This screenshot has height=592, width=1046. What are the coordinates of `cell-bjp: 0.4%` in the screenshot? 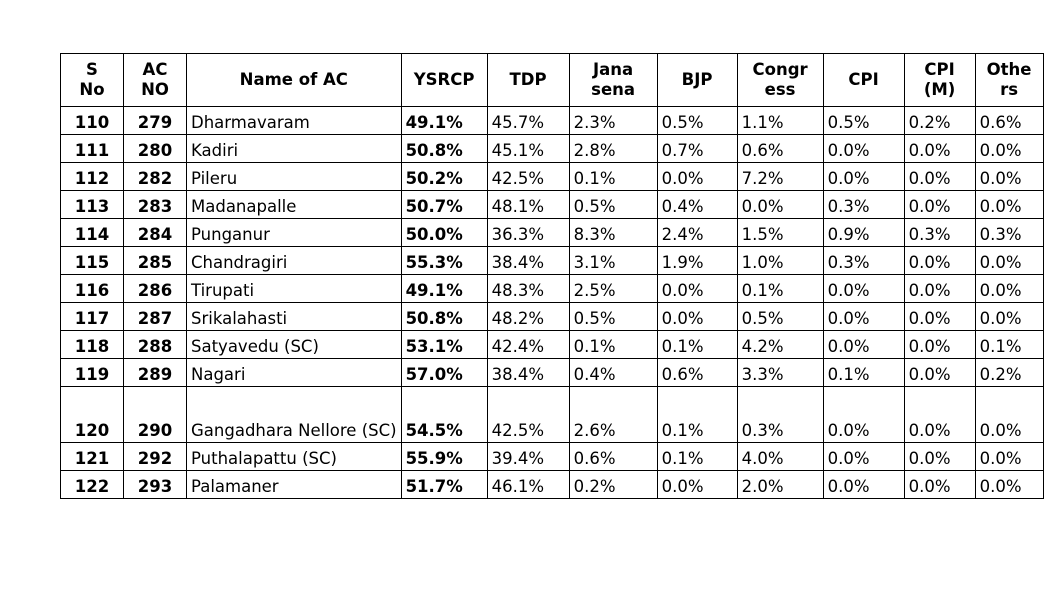 It's located at (697, 204).